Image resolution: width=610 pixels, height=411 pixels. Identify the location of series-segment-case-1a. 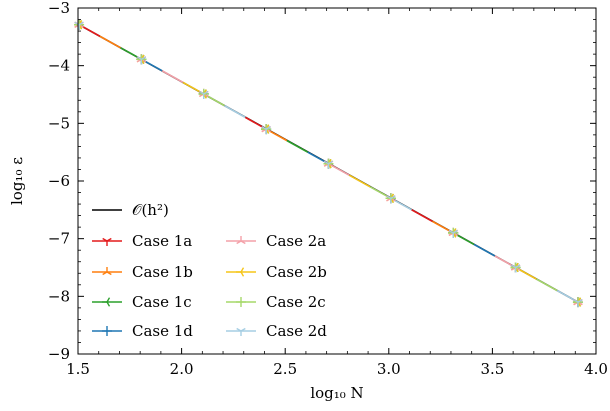
(422, 216).